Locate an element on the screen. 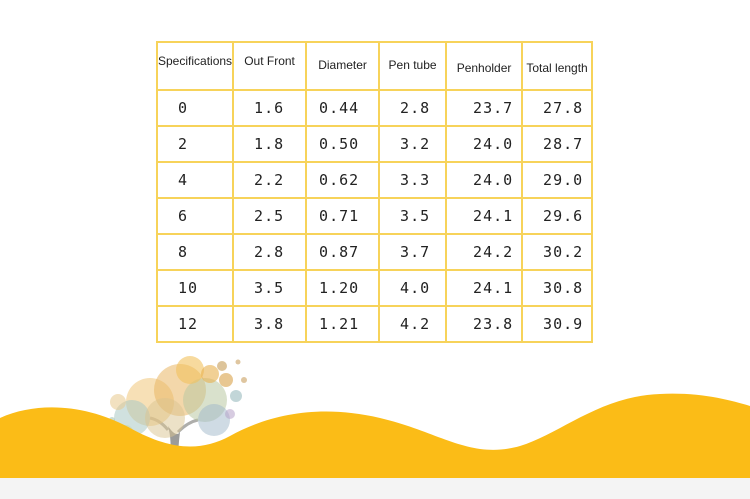 Image resolution: width=750 pixels, height=499 pixels. cell-diameter: 1.20 is located at coordinates (343, 288).